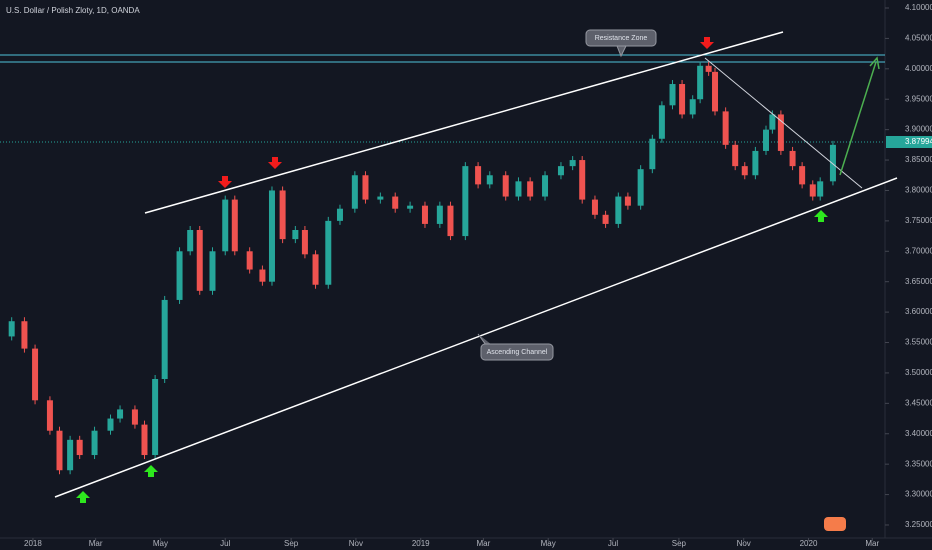  I want to click on x-tick-label: Sep, so click(291, 543).